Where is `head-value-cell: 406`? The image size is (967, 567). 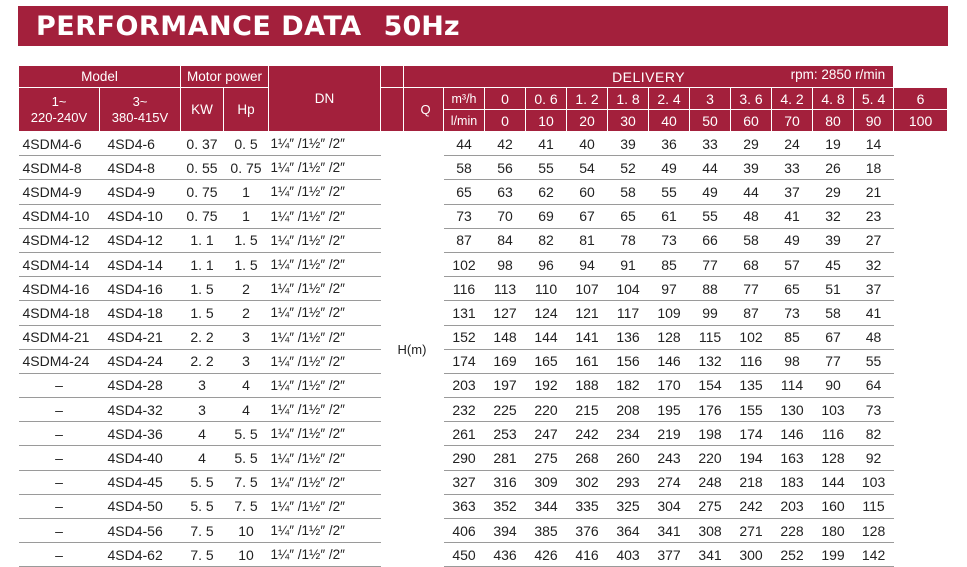
head-value-cell: 406 is located at coordinates (464, 531).